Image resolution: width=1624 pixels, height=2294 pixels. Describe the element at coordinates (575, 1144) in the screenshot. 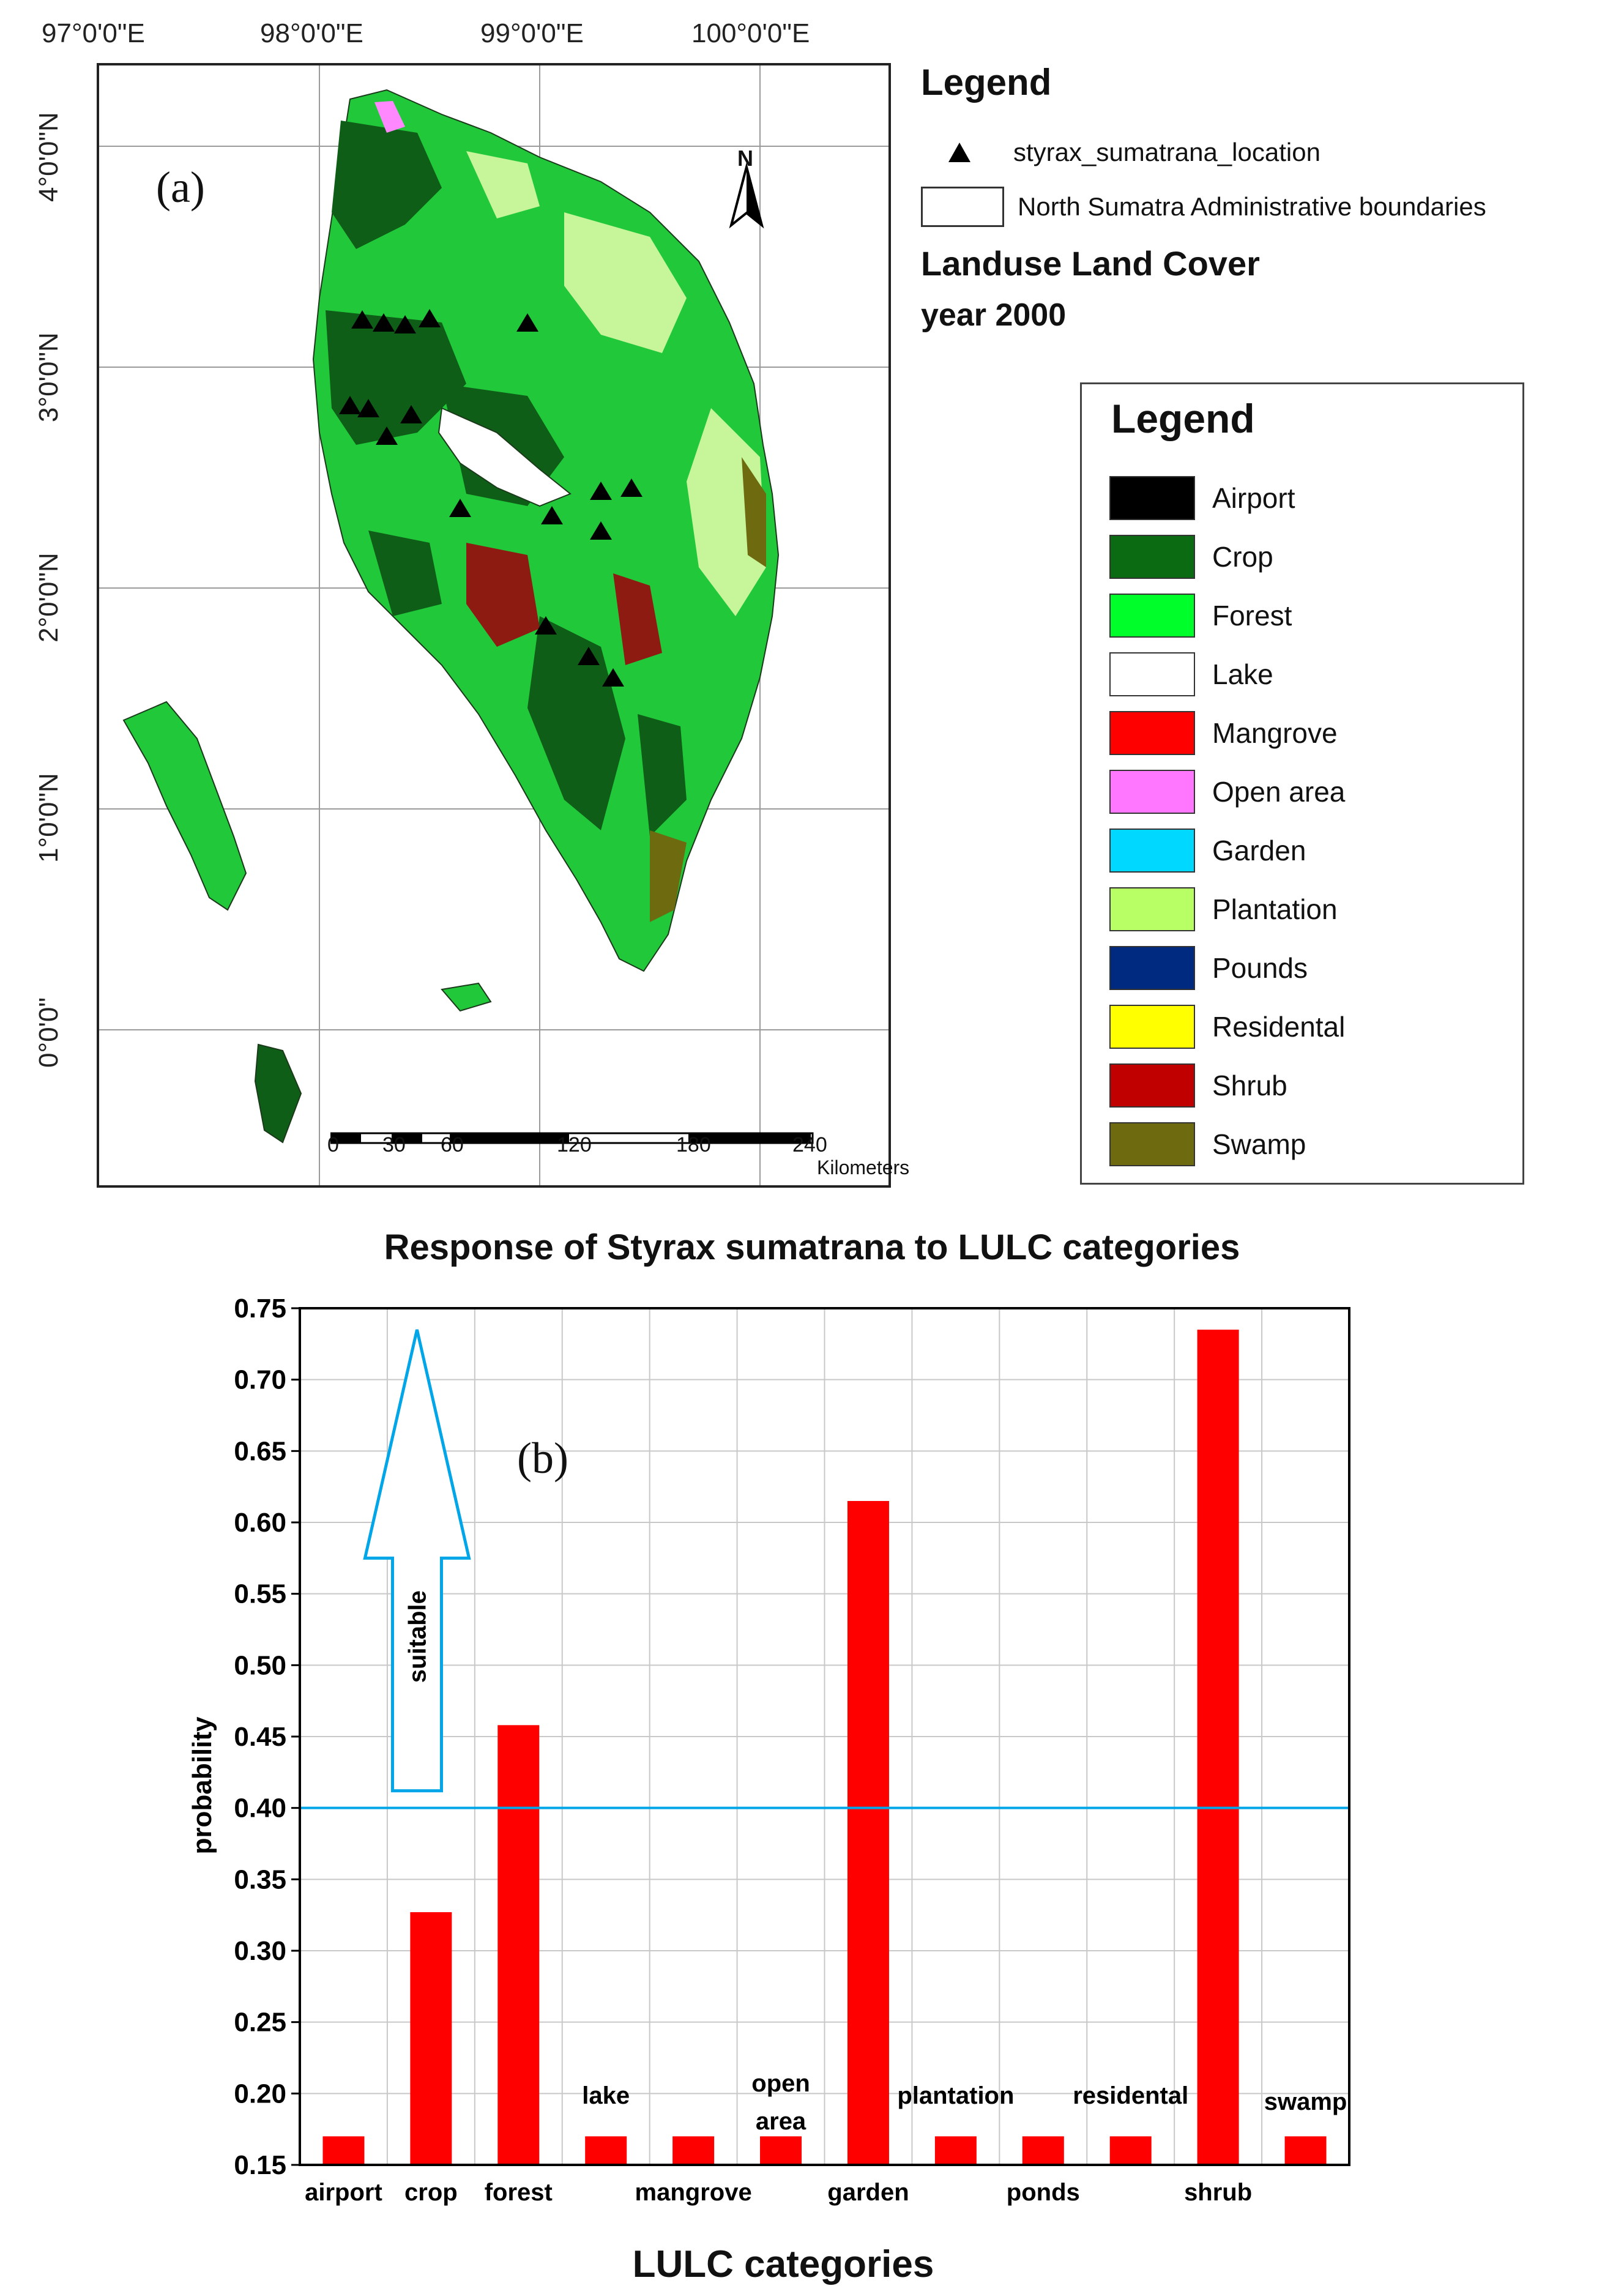

I see `scale-tick-120: 120` at that location.